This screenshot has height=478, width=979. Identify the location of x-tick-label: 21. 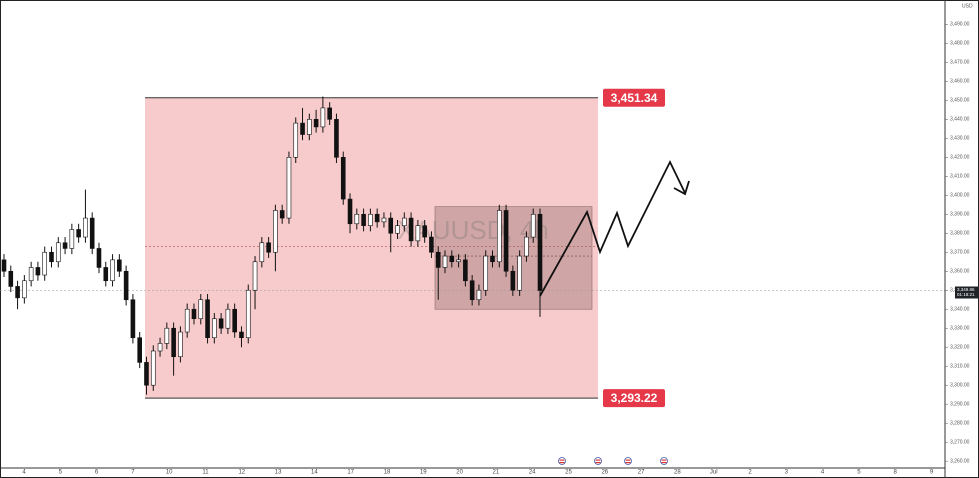
(496, 473).